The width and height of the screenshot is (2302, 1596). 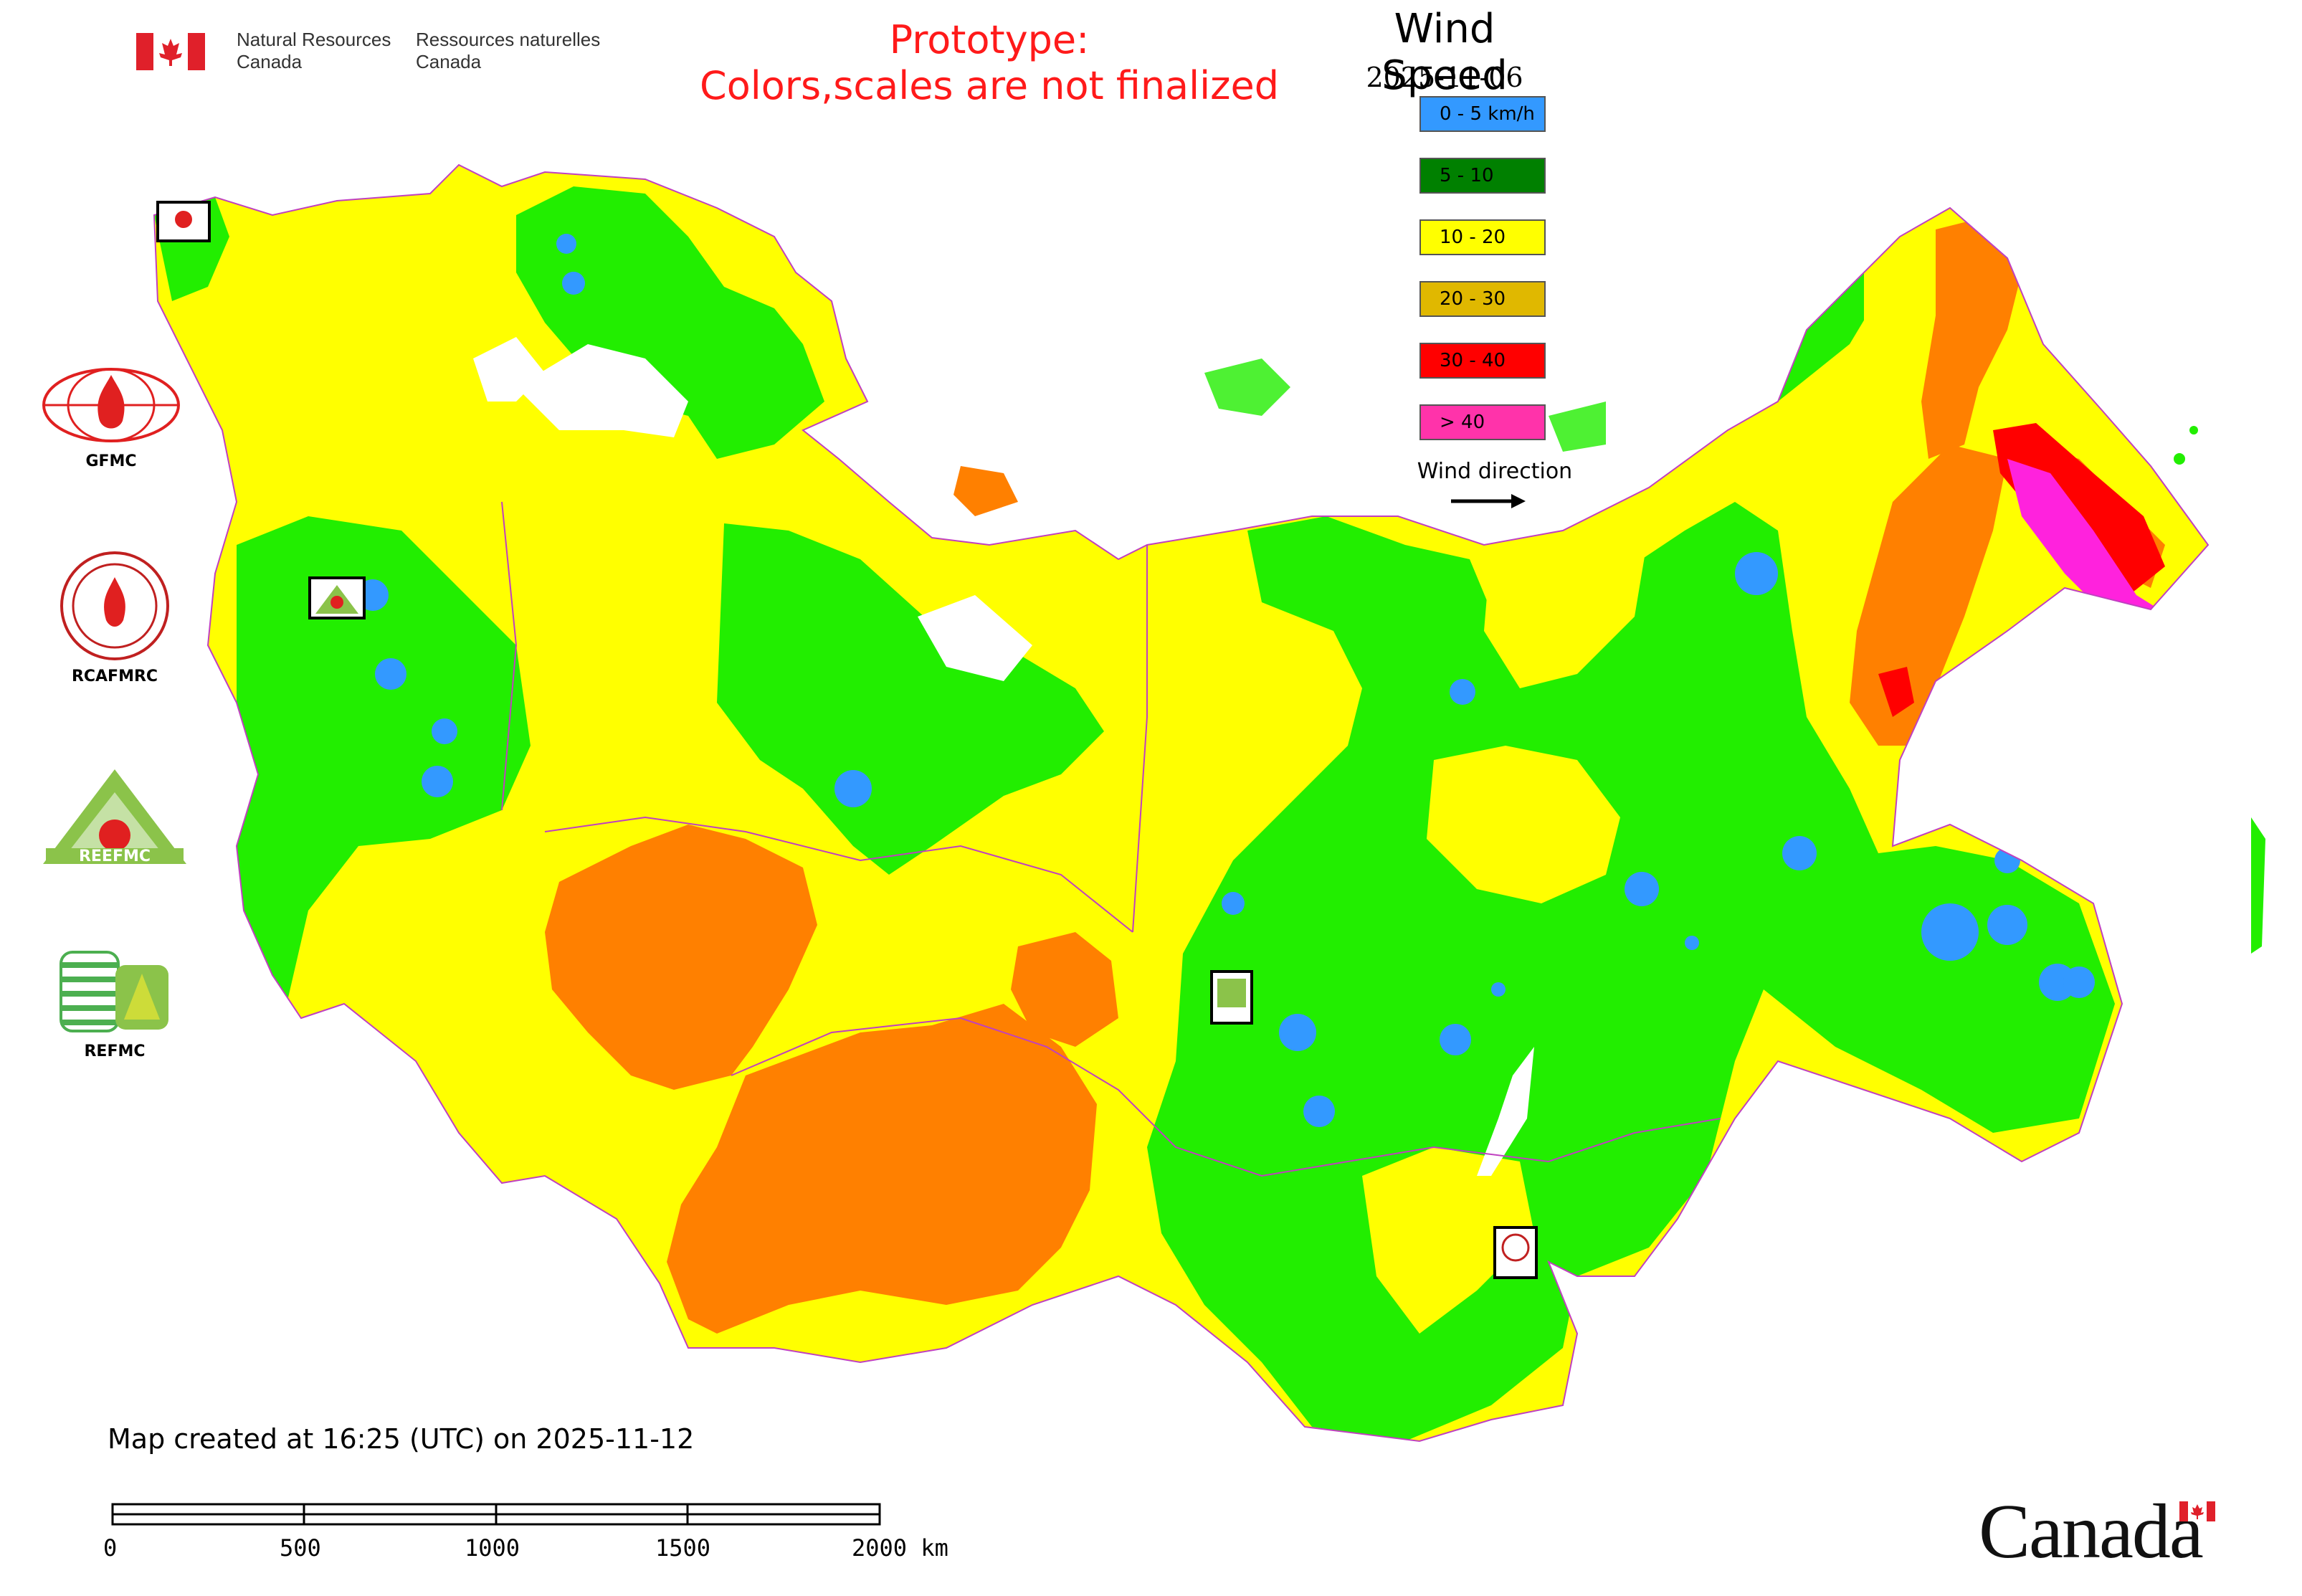 What do you see at coordinates (683, 1548) in the screenshot?
I see `scale-tick-1500: 1500` at bounding box center [683, 1548].